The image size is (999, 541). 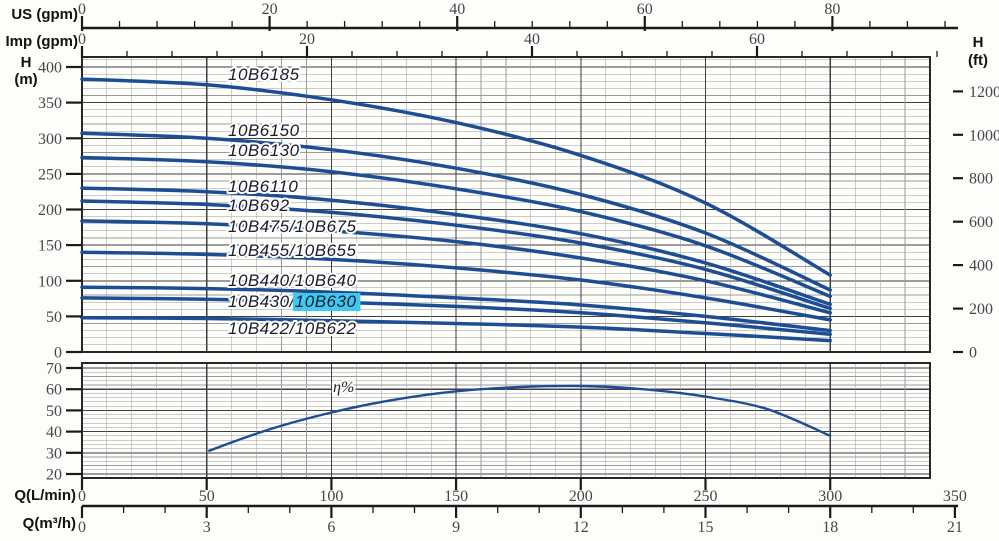 What do you see at coordinates (532, 39) in the screenshot?
I see `imp-tick-label: 40` at bounding box center [532, 39].